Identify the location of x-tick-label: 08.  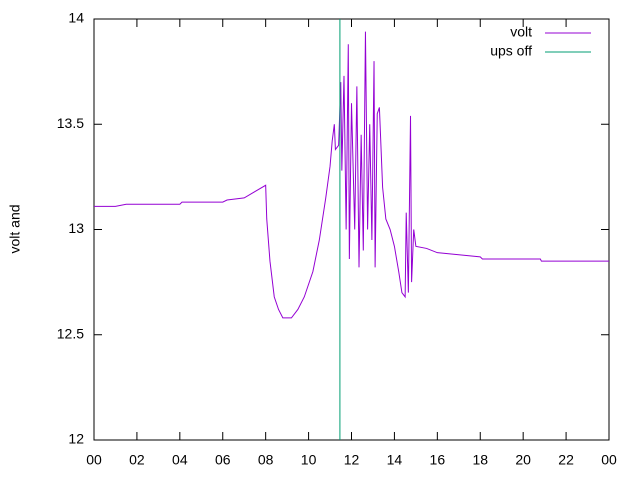
(266, 460).